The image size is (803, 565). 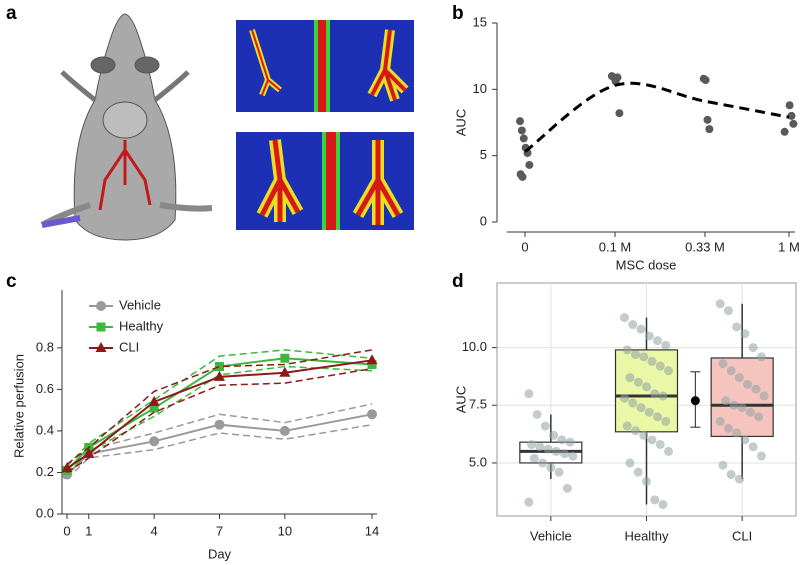 I want to click on perfusion-images, so click(x=325, y=125).